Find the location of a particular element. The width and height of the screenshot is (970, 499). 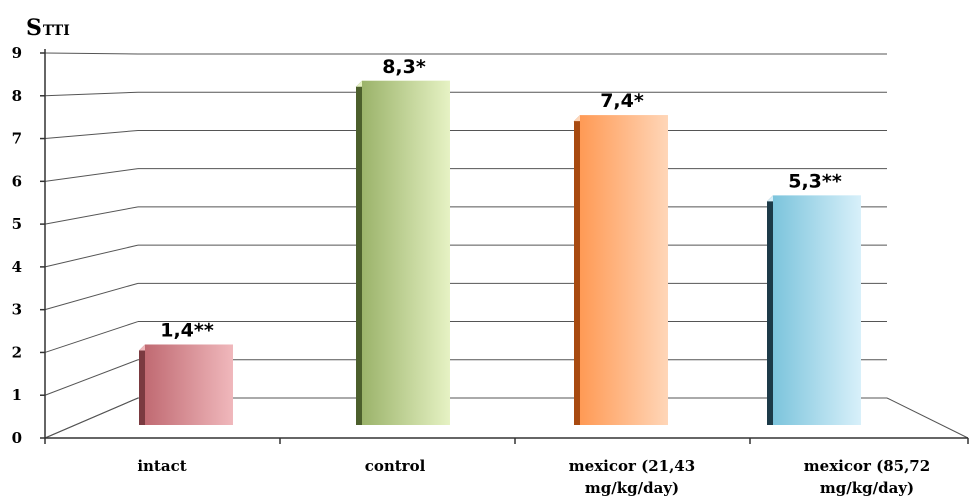

data-label: 5,3** is located at coordinates (815, 181).